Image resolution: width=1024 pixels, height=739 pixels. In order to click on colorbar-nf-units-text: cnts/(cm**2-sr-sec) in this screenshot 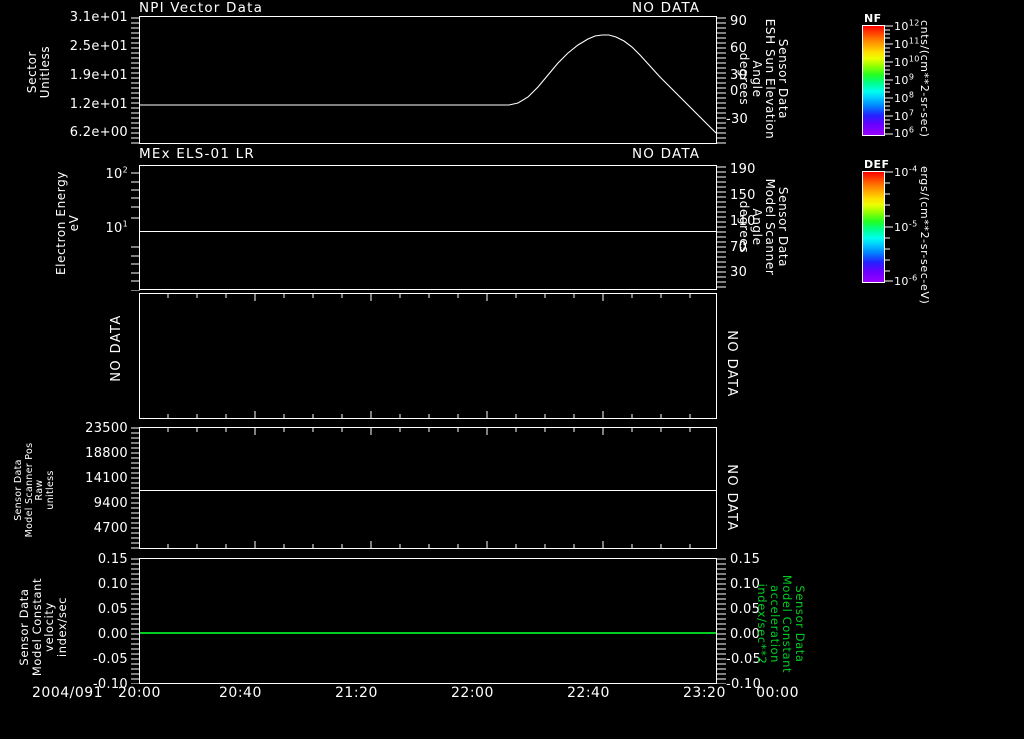, I will do `click(924, 79)`.